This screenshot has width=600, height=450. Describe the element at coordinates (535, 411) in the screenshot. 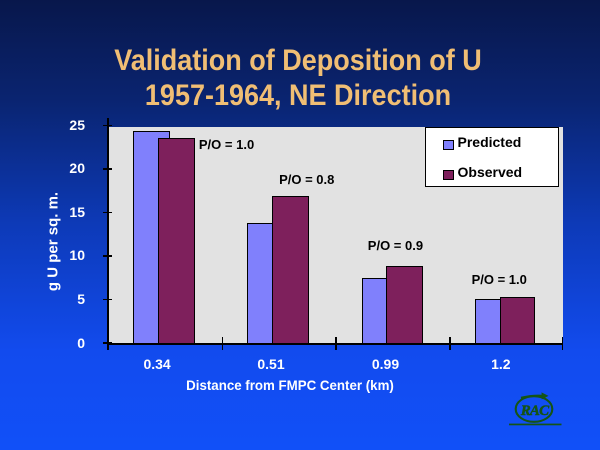

I see `svg-text: RAC` at that location.